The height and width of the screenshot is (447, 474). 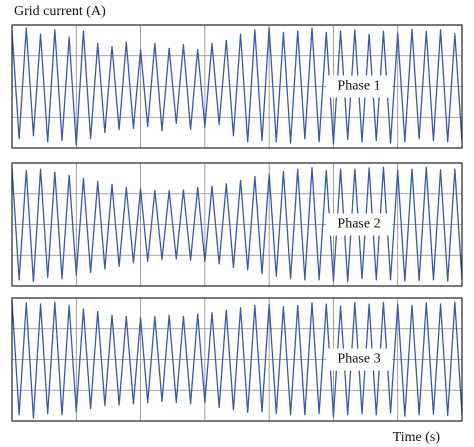 I want to click on annotation: Phase 2, so click(x=358, y=224).